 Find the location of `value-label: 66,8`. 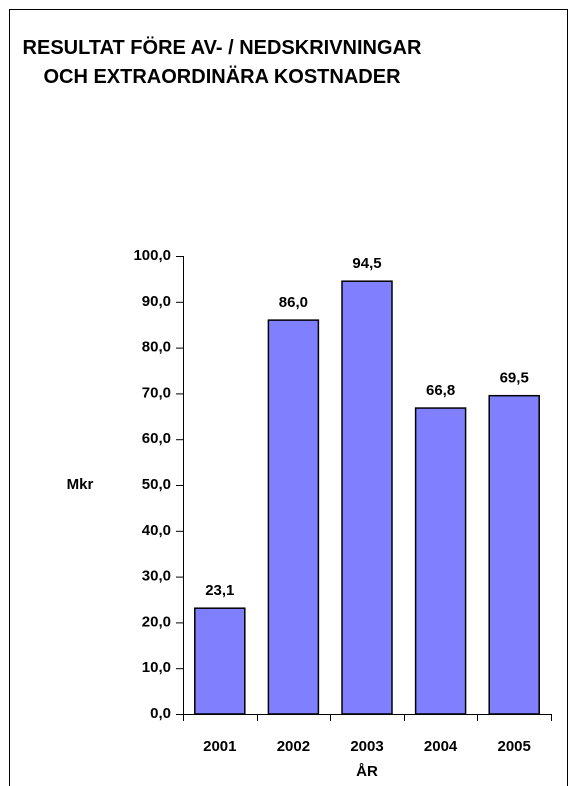

value-label: 66,8 is located at coordinates (440, 390).